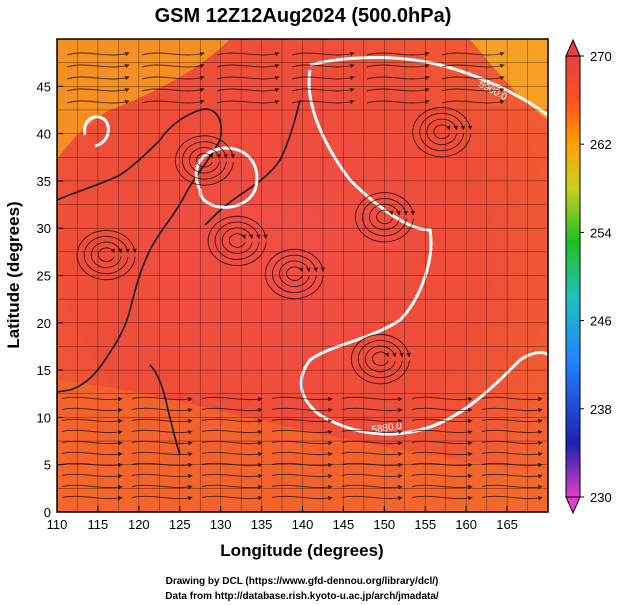 The height and width of the screenshot is (605, 619). What do you see at coordinates (303, 16) in the screenshot?
I see `chart-title: GSM 12Z12Aug2024 (500.0hPa)` at bounding box center [303, 16].